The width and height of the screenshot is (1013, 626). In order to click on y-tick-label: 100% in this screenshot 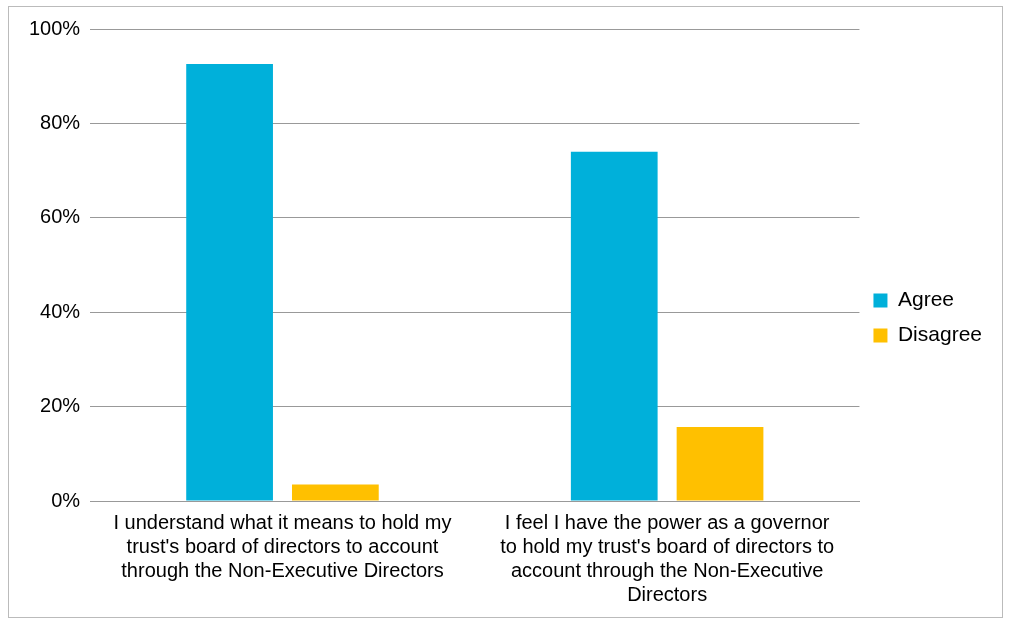, I will do `click(55, 27)`.